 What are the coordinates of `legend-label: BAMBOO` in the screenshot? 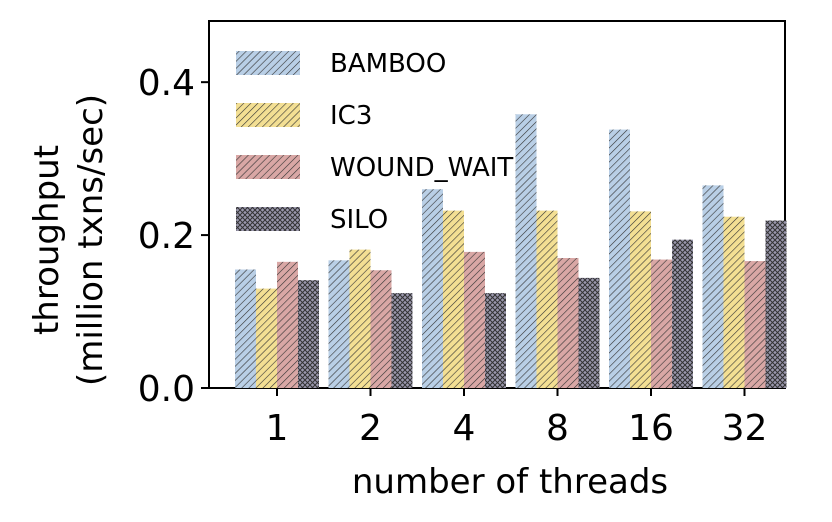 It's located at (388, 64).